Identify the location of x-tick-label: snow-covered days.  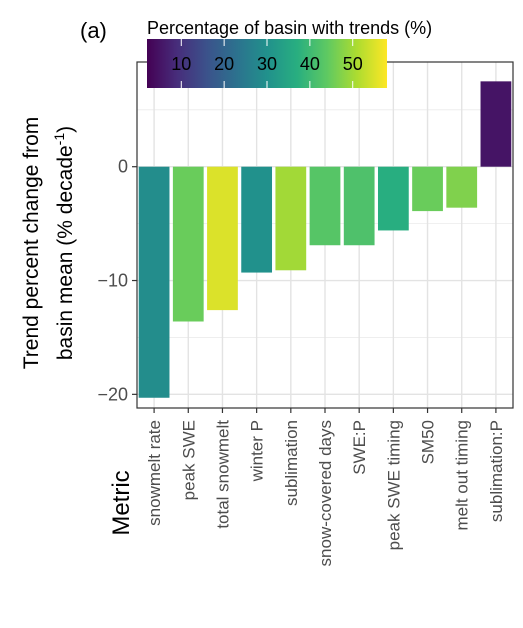
(325, 493).